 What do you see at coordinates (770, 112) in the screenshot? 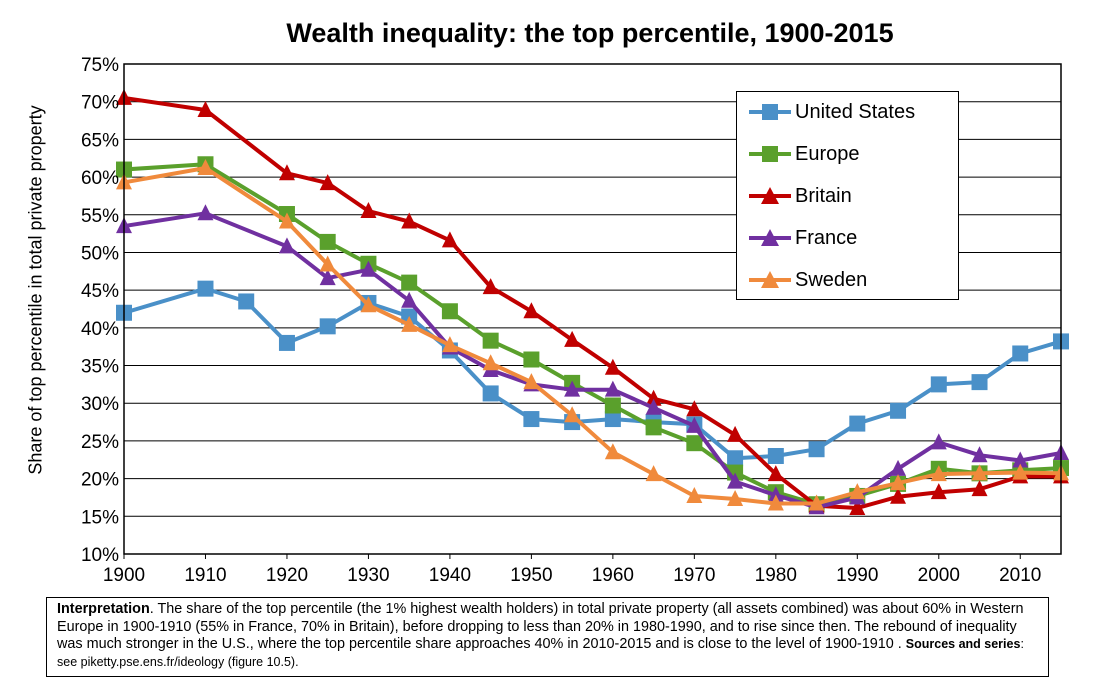
I see `legend-swatch-united-states` at bounding box center [770, 112].